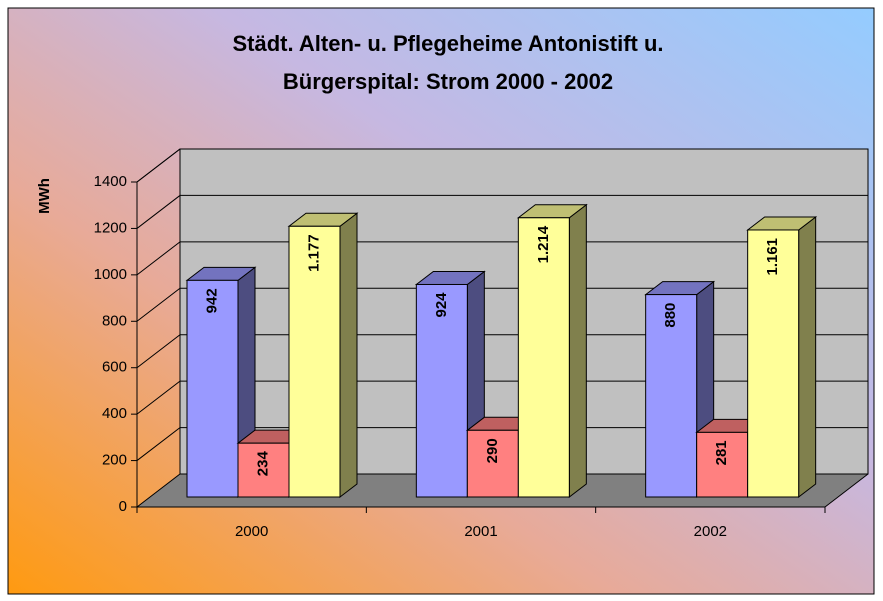  Describe the element at coordinates (110, 274) in the screenshot. I see `y-tick-label: 1000` at that location.